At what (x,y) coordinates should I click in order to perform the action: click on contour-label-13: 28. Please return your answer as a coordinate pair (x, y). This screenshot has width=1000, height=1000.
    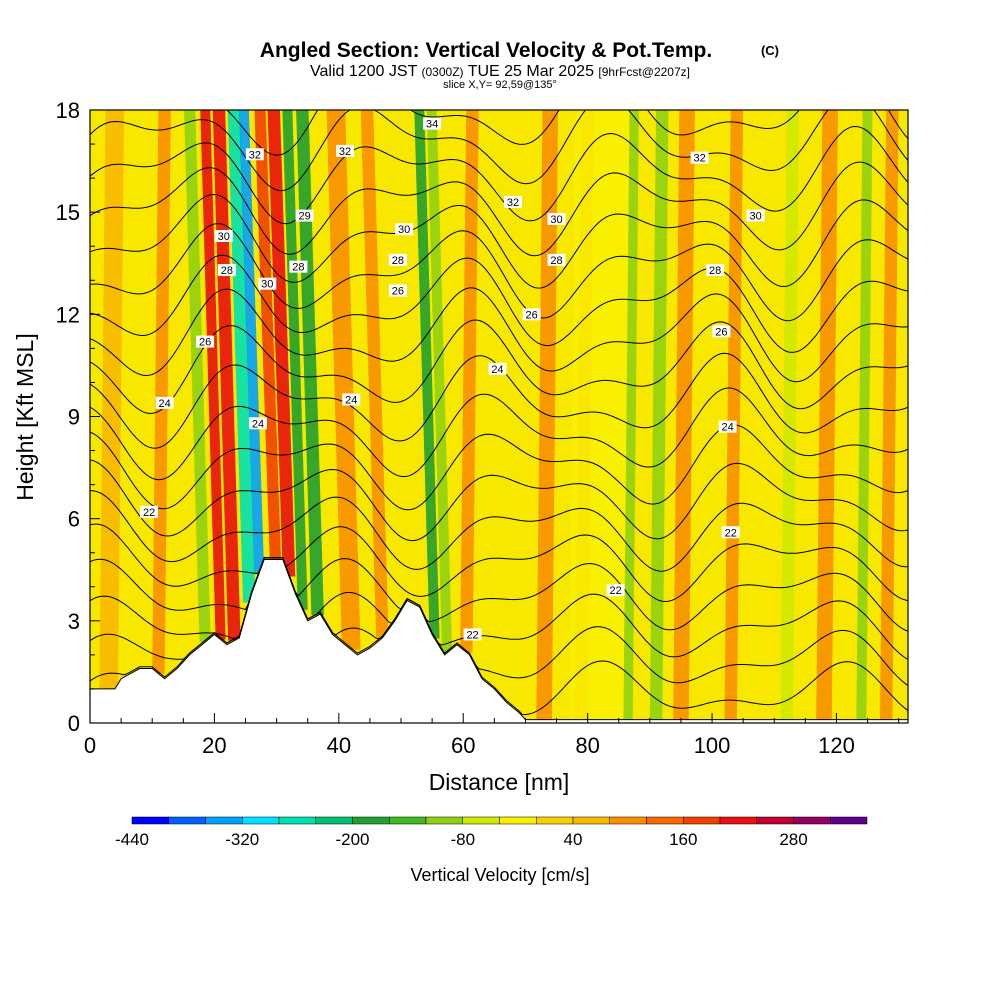
    Looking at the image, I should click on (556, 260).